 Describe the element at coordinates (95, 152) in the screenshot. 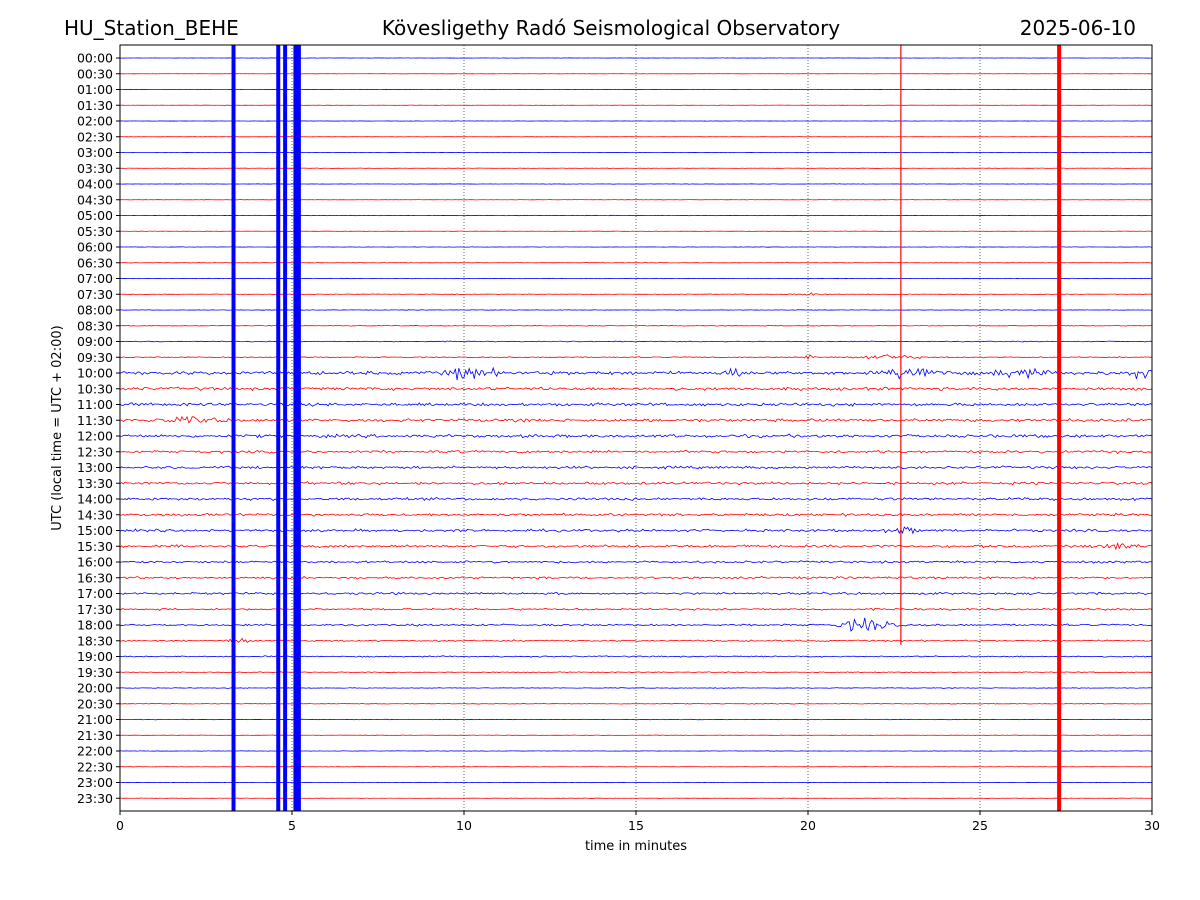

I see `y-tick-label: 03:00` at that location.